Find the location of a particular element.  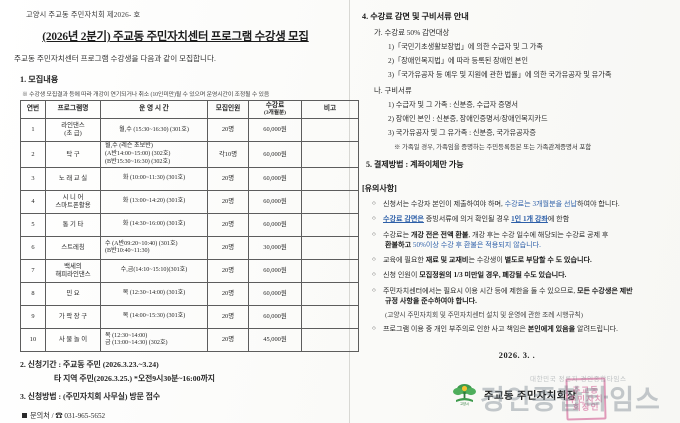

table-header-row: 연번 프로그램명 운 영 시 간 모집인원 수강료 (3개월분) 비고 is located at coordinates (189, 109).